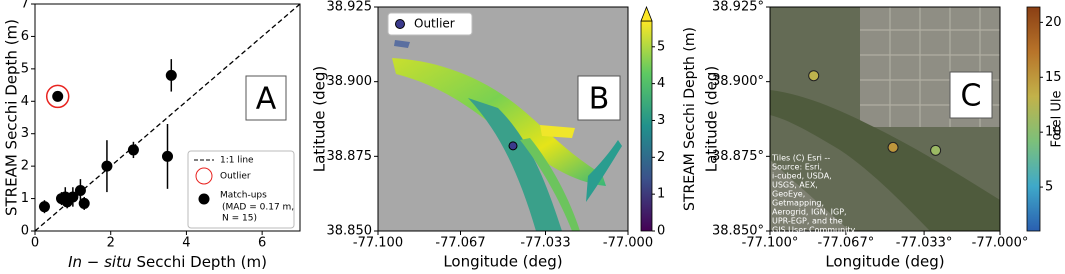 The height and width of the screenshot is (274, 1065). What do you see at coordinates (545, 243) in the screenshot?
I see `x-tick-label: -77.033` at bounding box center [545, 243].